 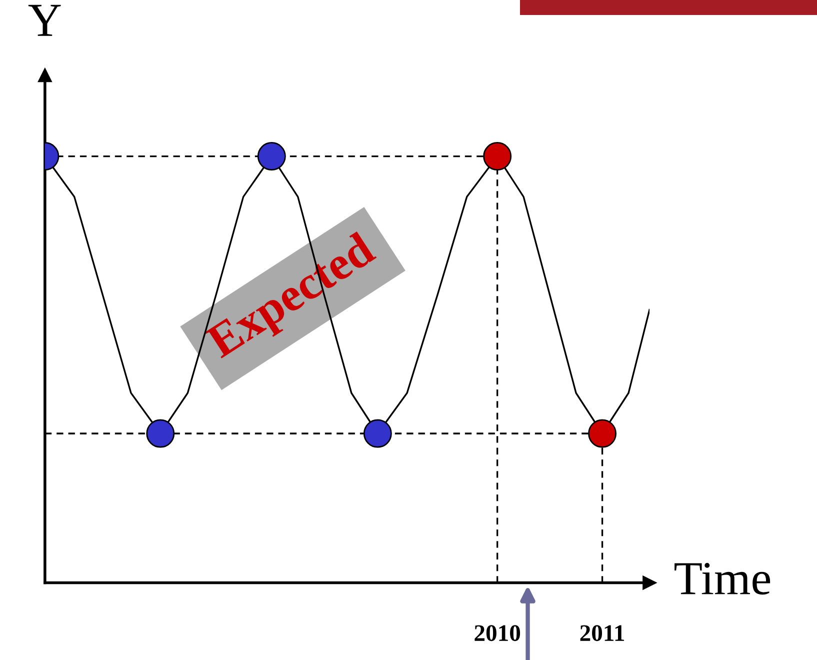 I want to click on x-axis-title: Time, so click(x=722, y=578).